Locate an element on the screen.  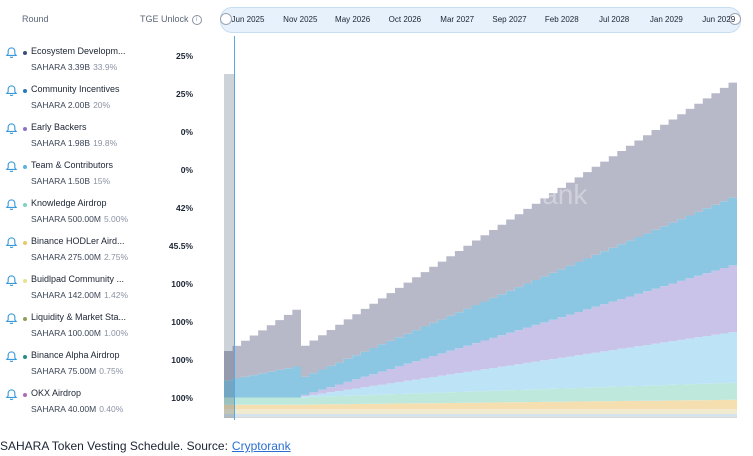
round-amount: SAHARA 100.00M 1.00% is located at coordinates (79, 333).